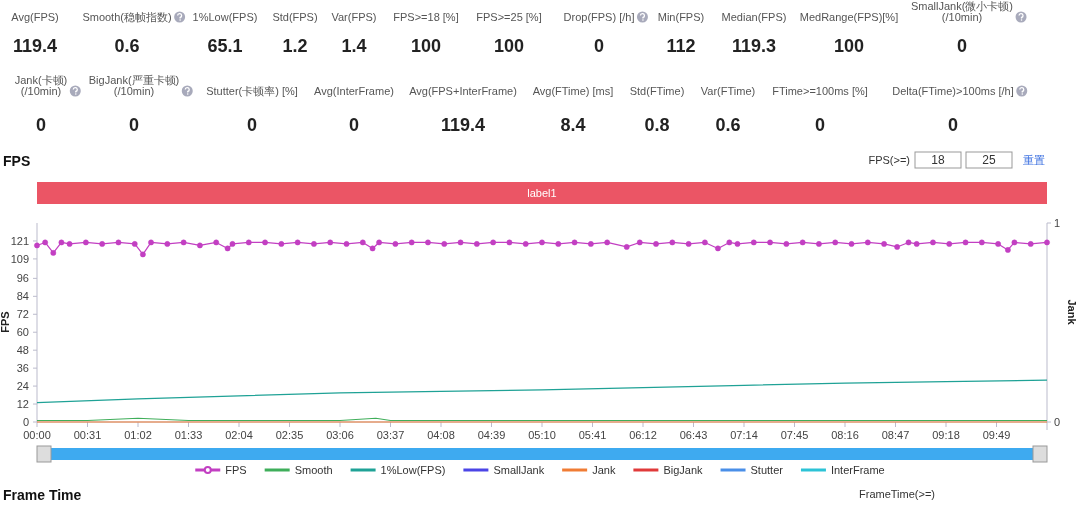 The image size is (1080, 517). I want to click on x-tick-label: 04:08, so click(441, 435).